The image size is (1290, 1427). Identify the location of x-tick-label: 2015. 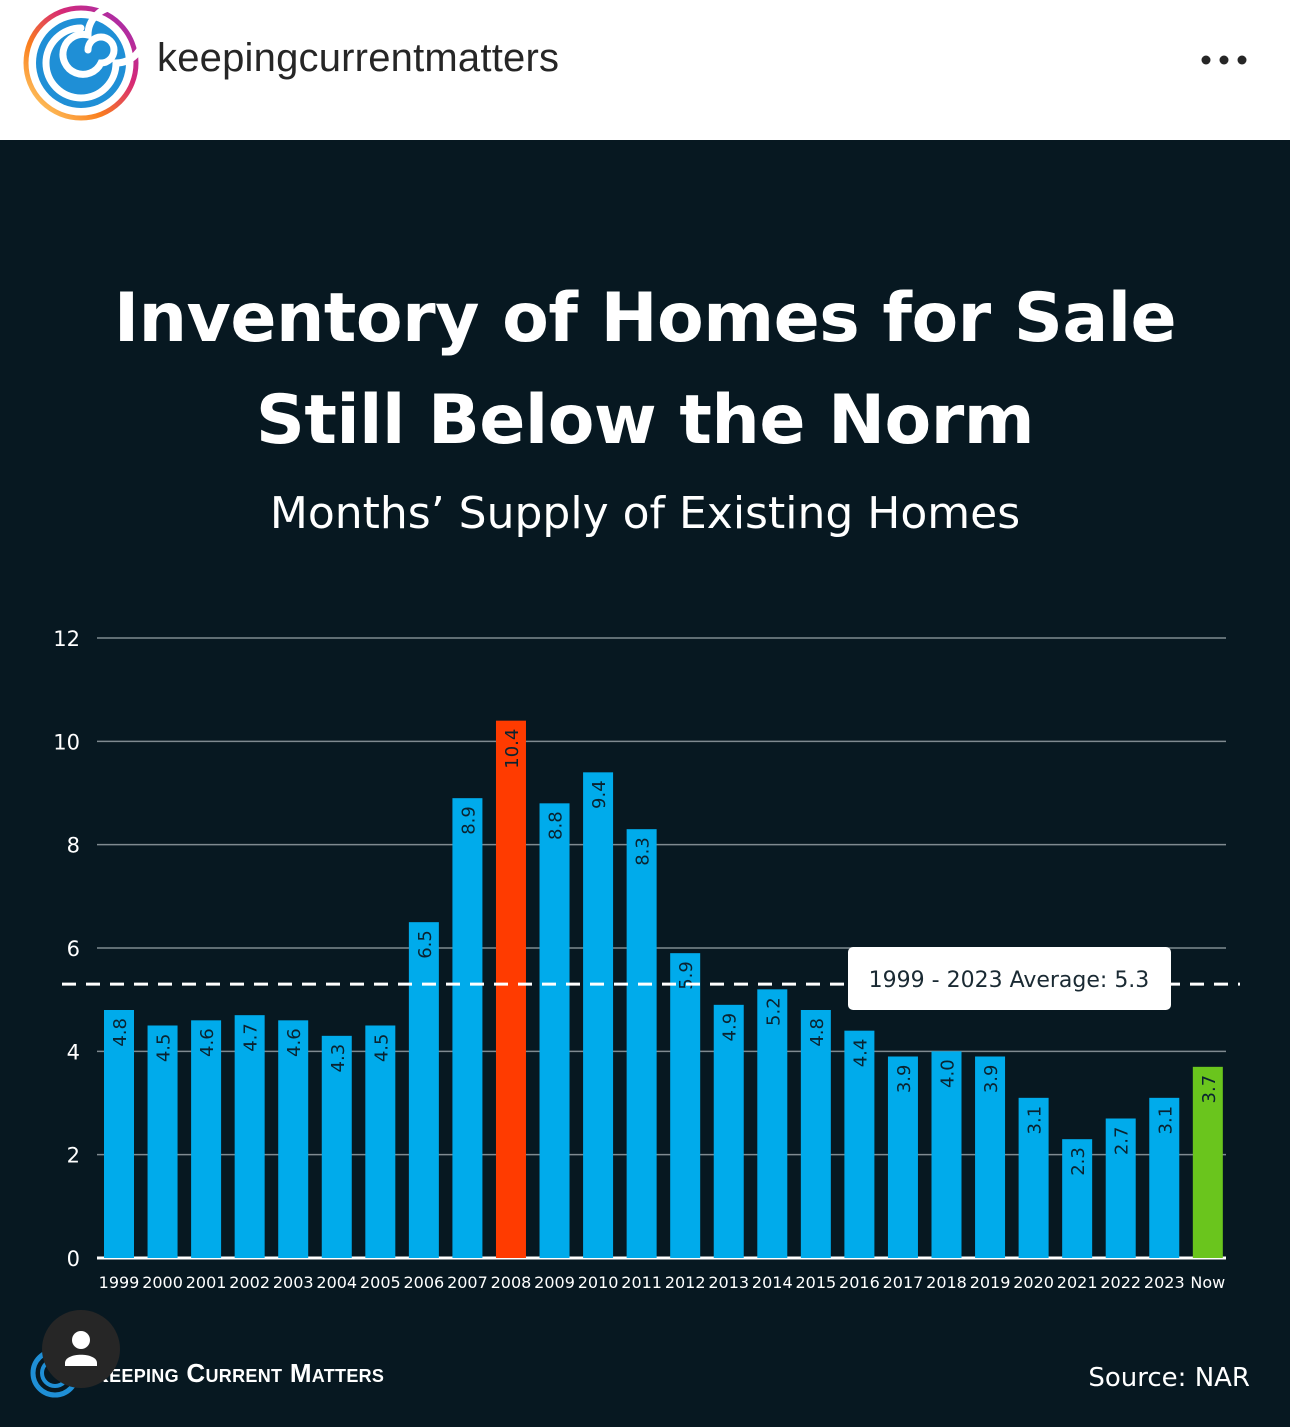
(815, 1282).